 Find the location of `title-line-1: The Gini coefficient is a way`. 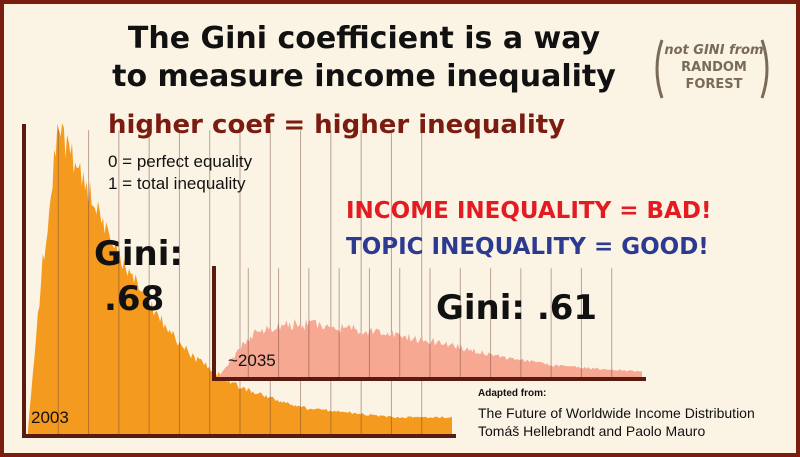

title-line-1: The Gini coefficient is a way is located at coordinates (364, 38).